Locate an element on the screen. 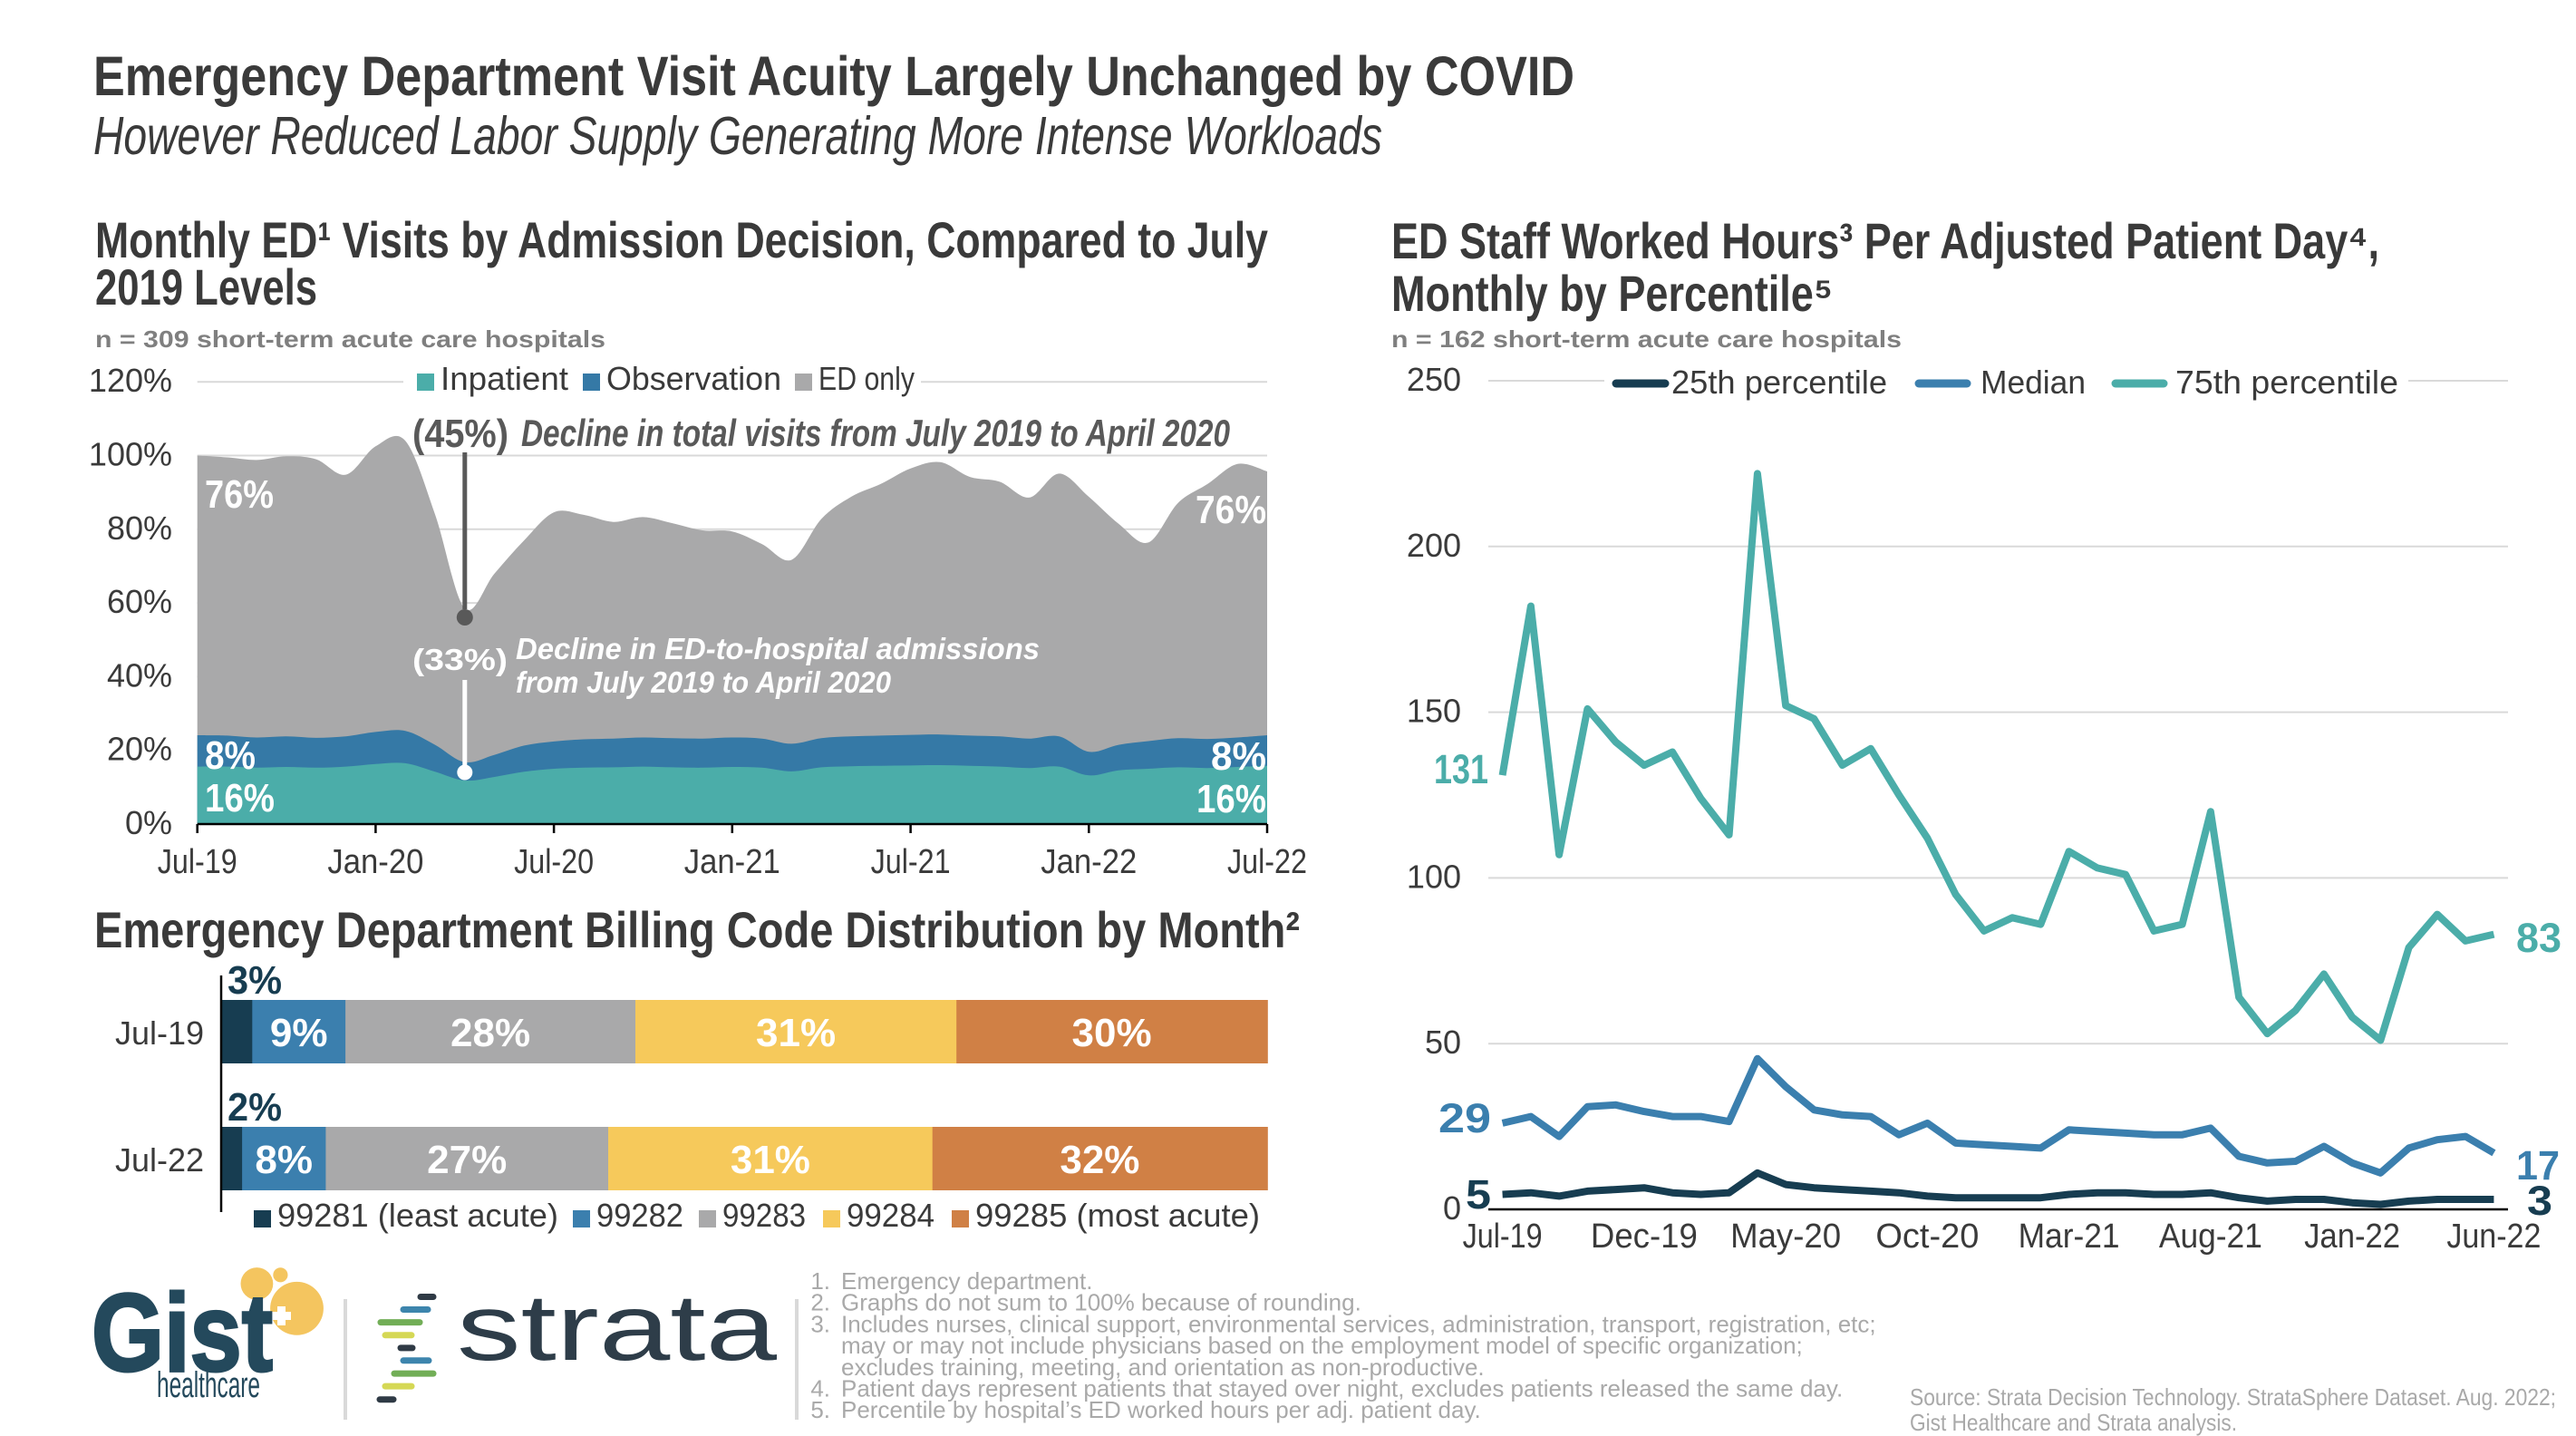  svg-text: 150 is located at coordinates (1434, 711).